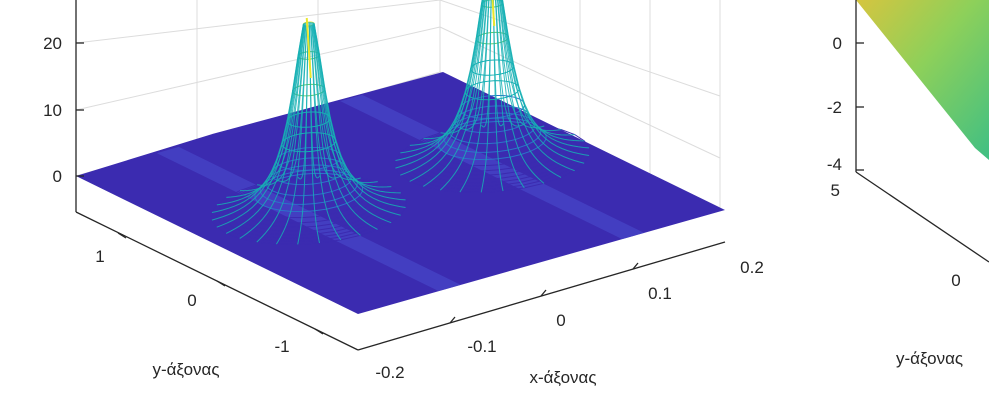 The height and width of the screenshot is (420, 989). I want to click on z-tick-label: -2, so click(834, 107).